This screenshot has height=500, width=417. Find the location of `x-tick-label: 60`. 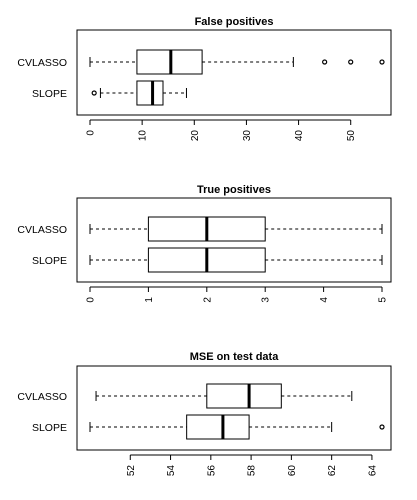

x-tick-label: 60 is located at coordinates (292, 471).